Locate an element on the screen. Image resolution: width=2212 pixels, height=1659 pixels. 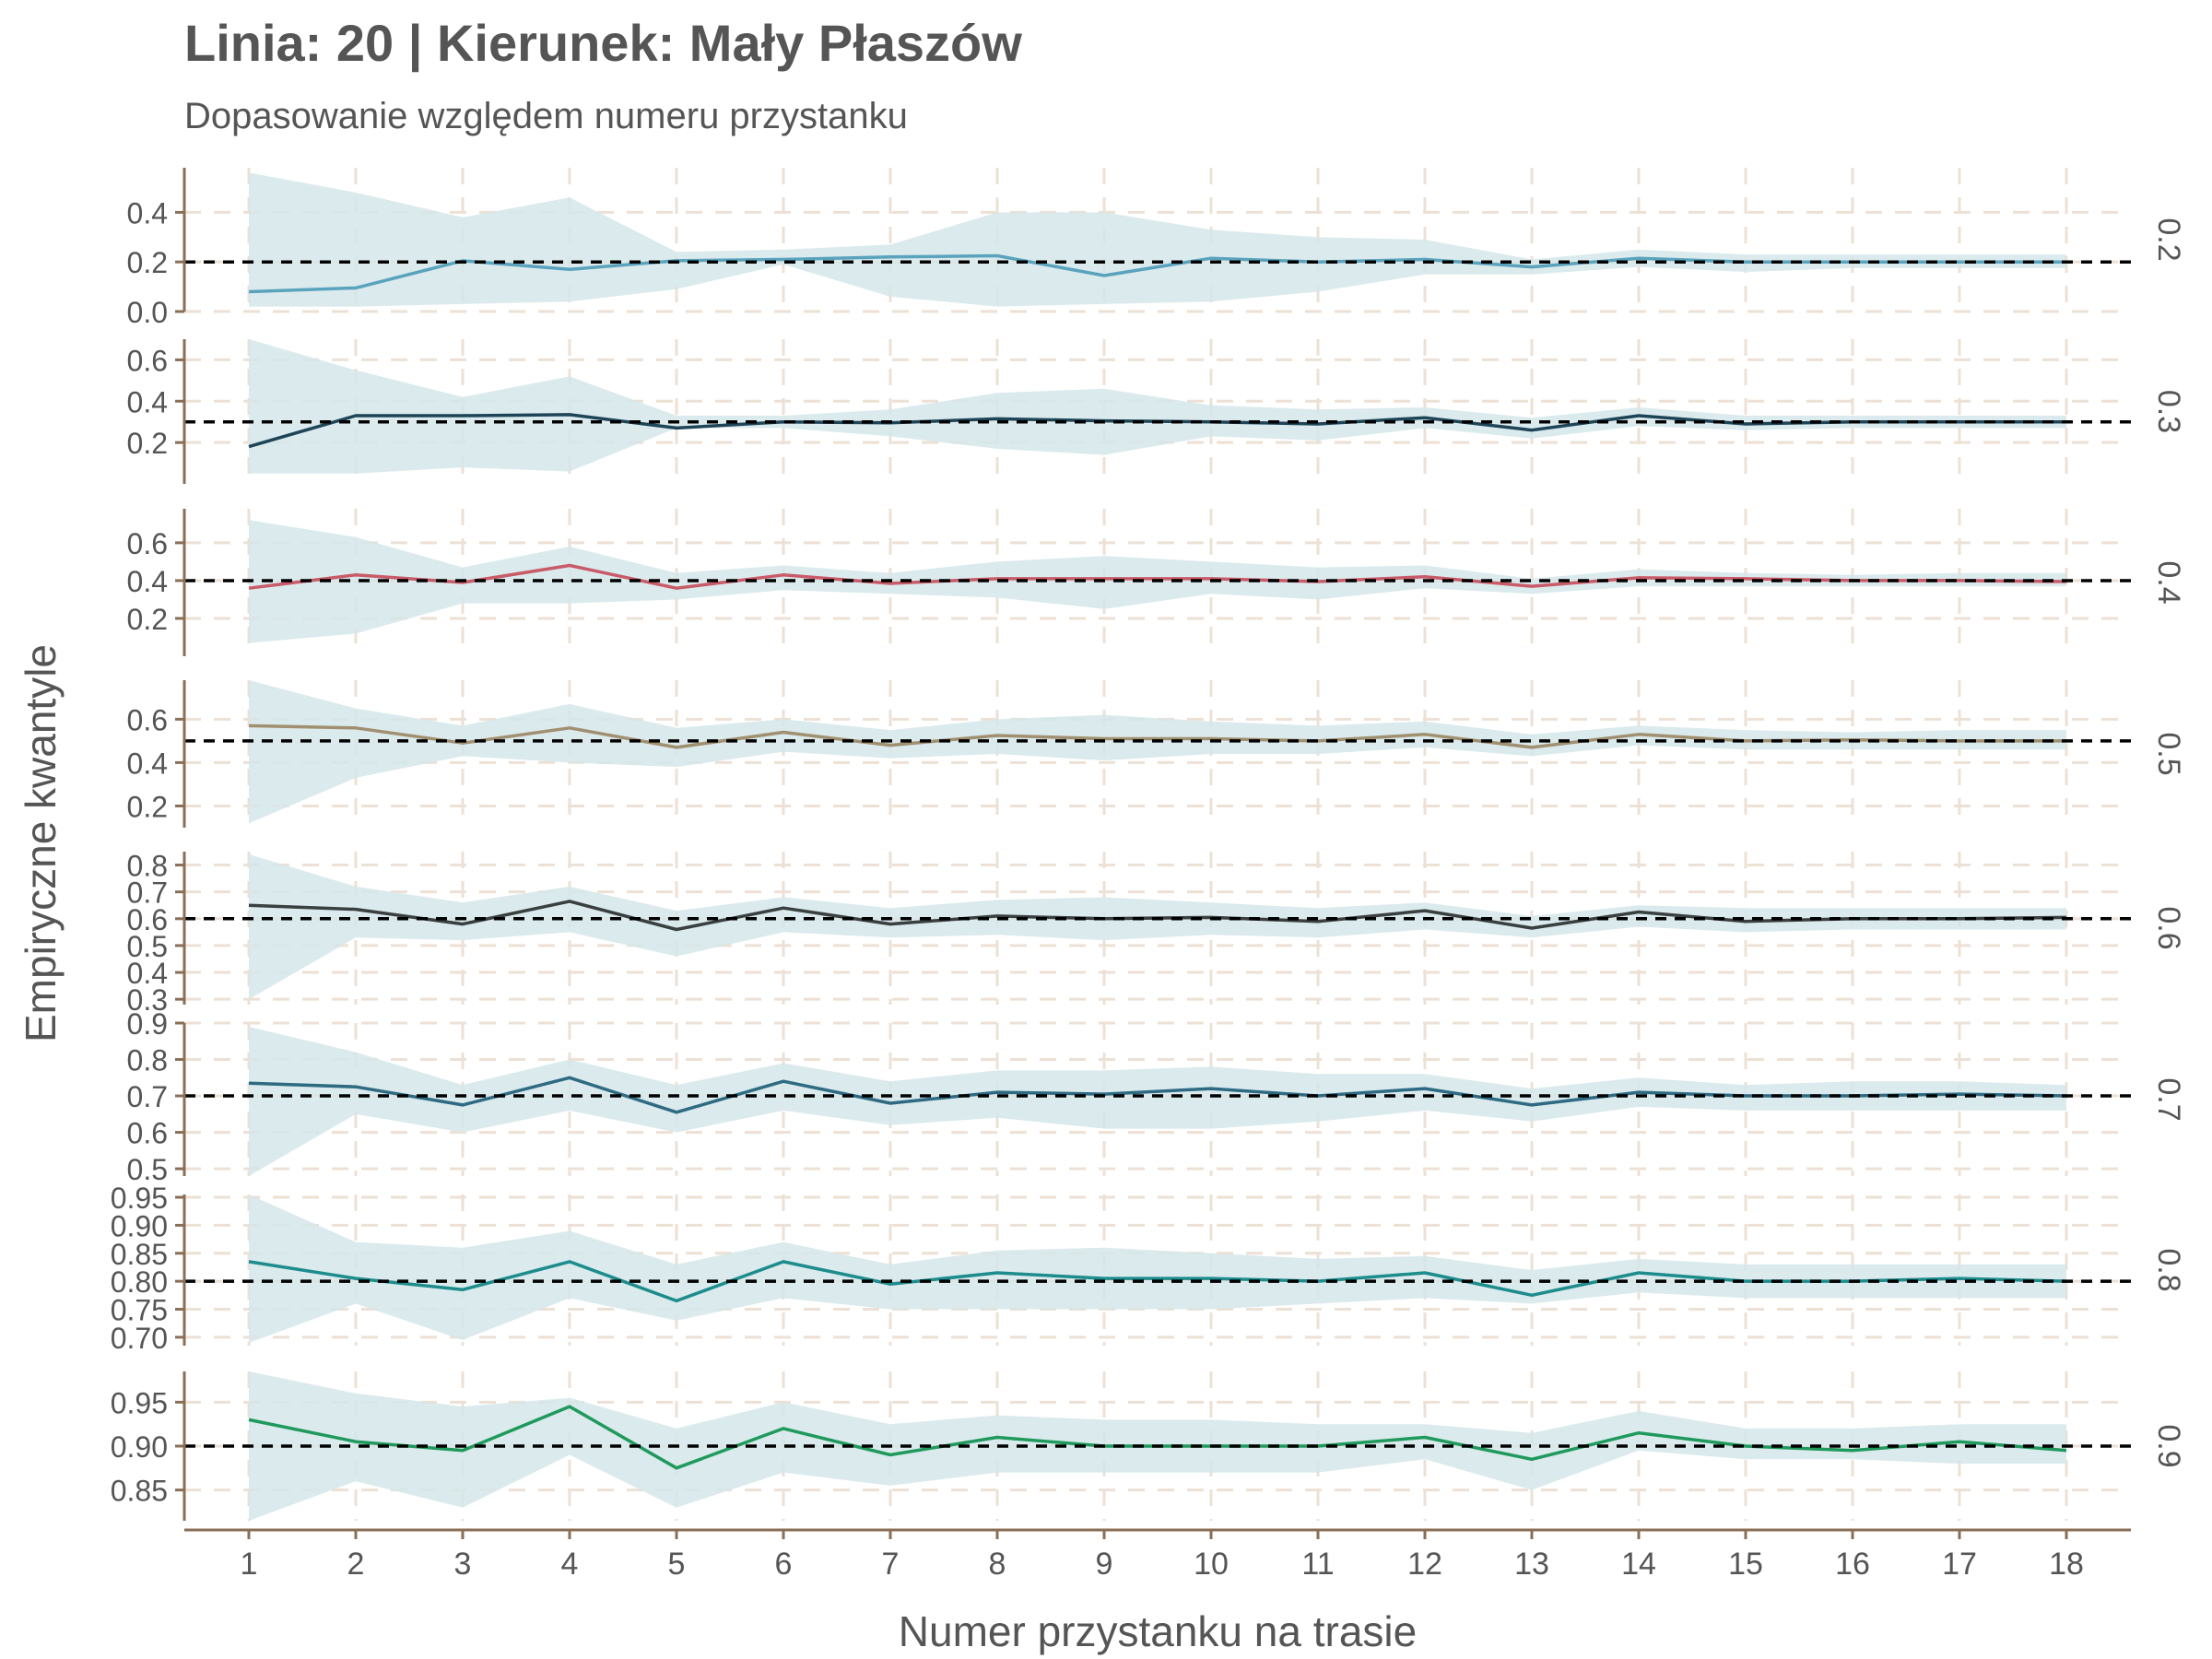
x-tick-label: 2 is located at coordinates (356, 1564).